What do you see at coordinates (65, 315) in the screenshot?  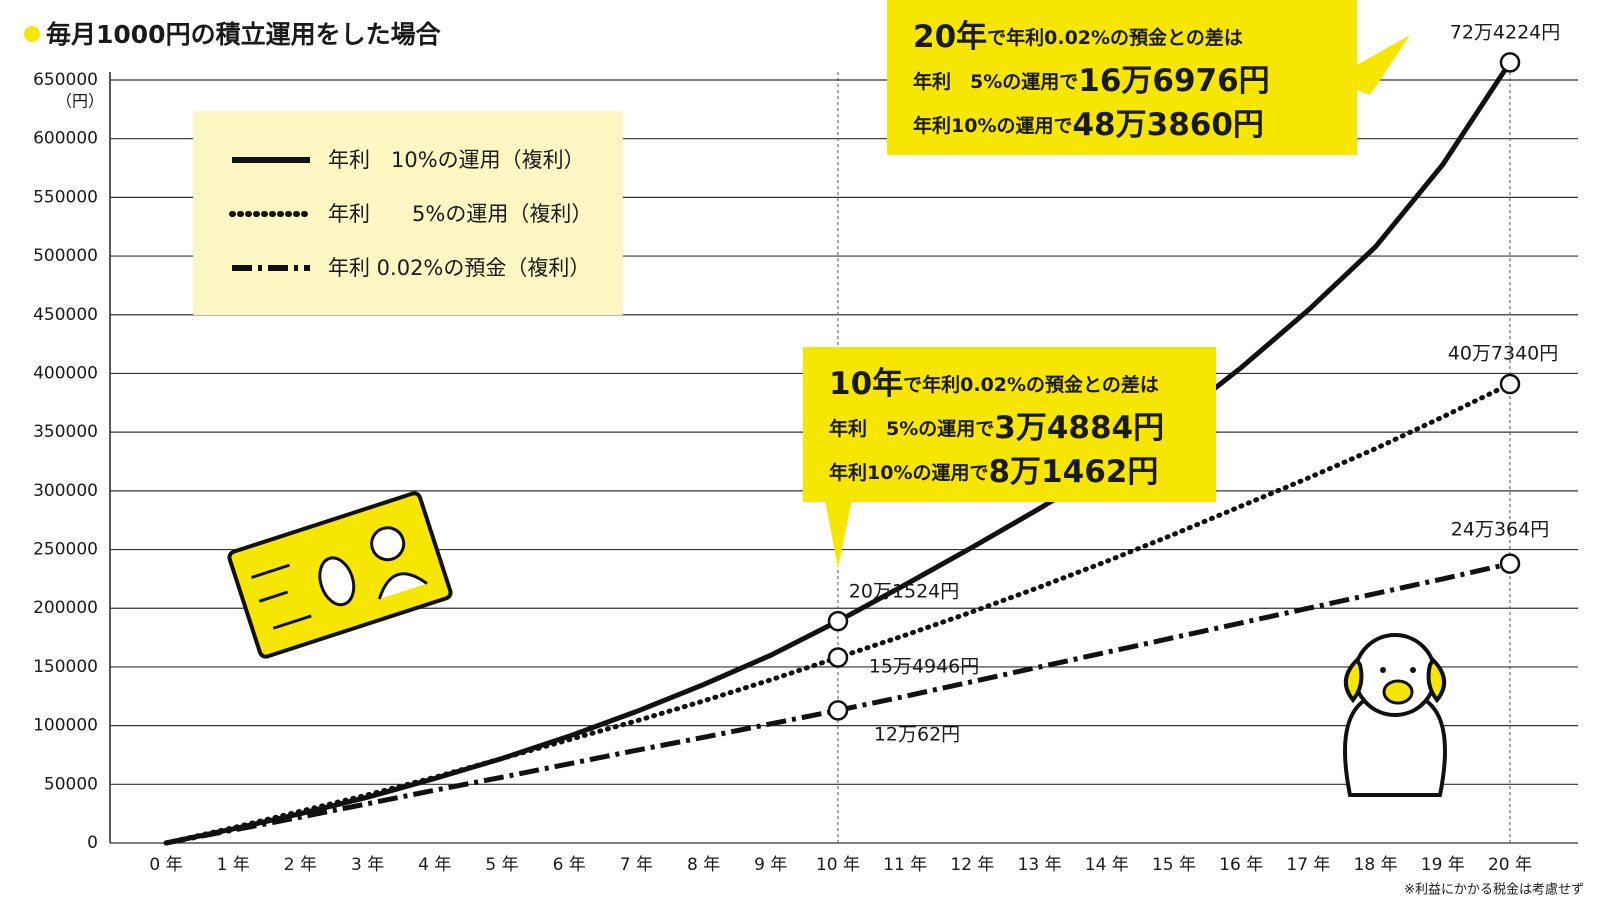 I see `y-tick-label: 450000` at bounding box center [65, 315].